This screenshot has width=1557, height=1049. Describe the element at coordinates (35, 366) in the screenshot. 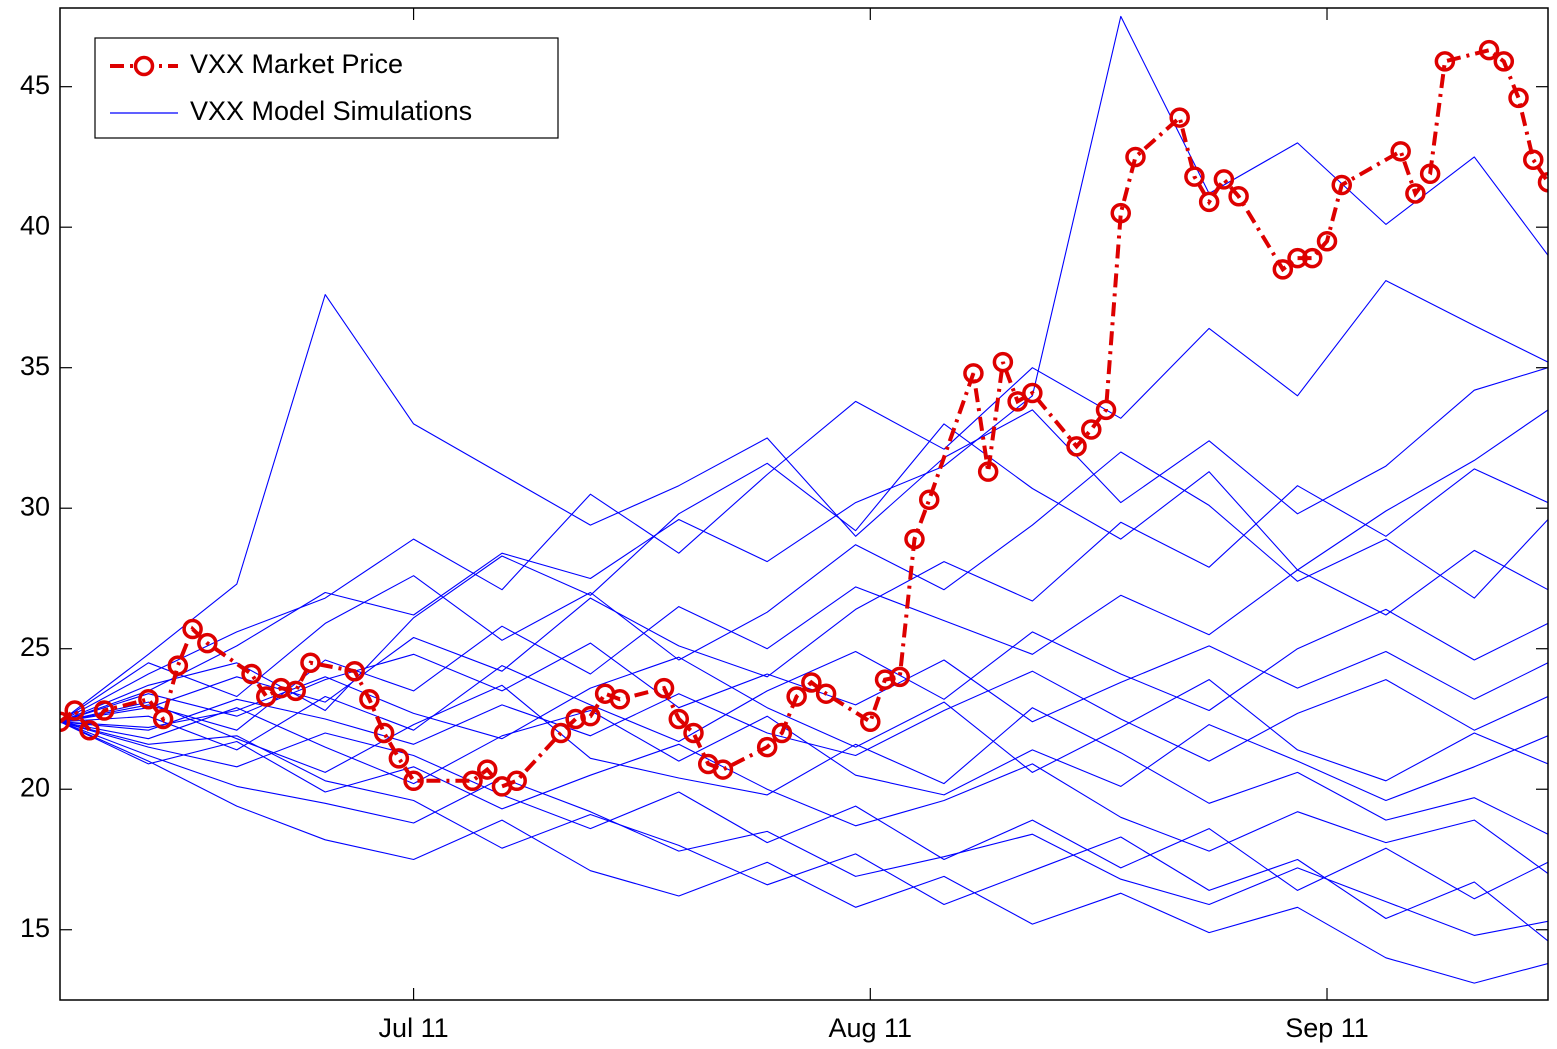

I see `y-tick-label: 35` at that location.